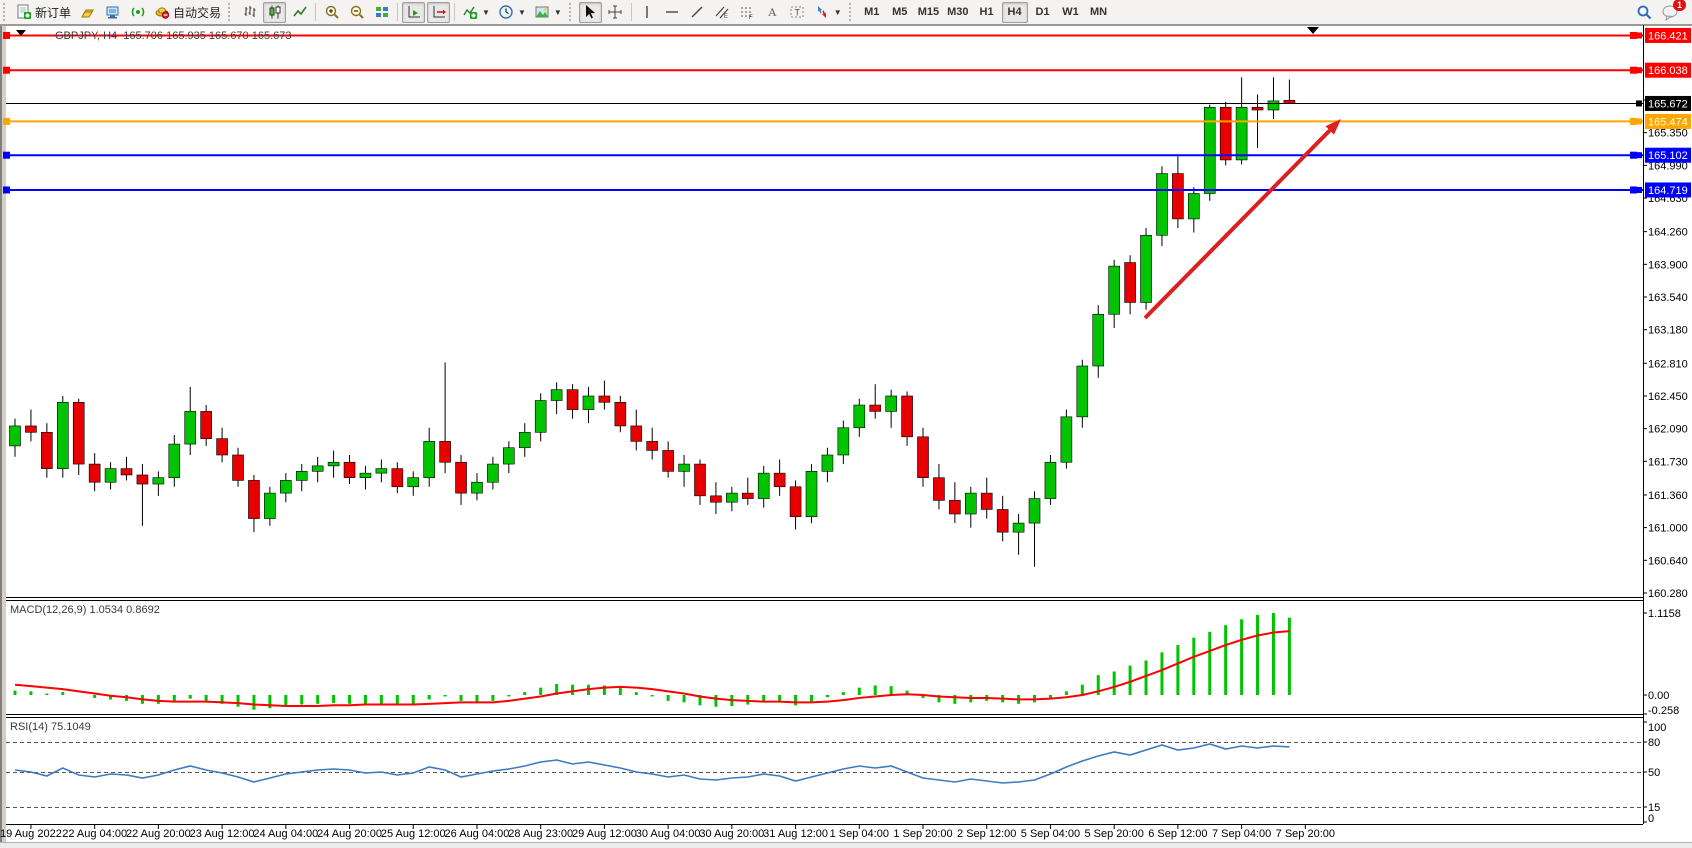 This screenshot has height=848, width=1692. I want to click on market-button, so click(87, 12).